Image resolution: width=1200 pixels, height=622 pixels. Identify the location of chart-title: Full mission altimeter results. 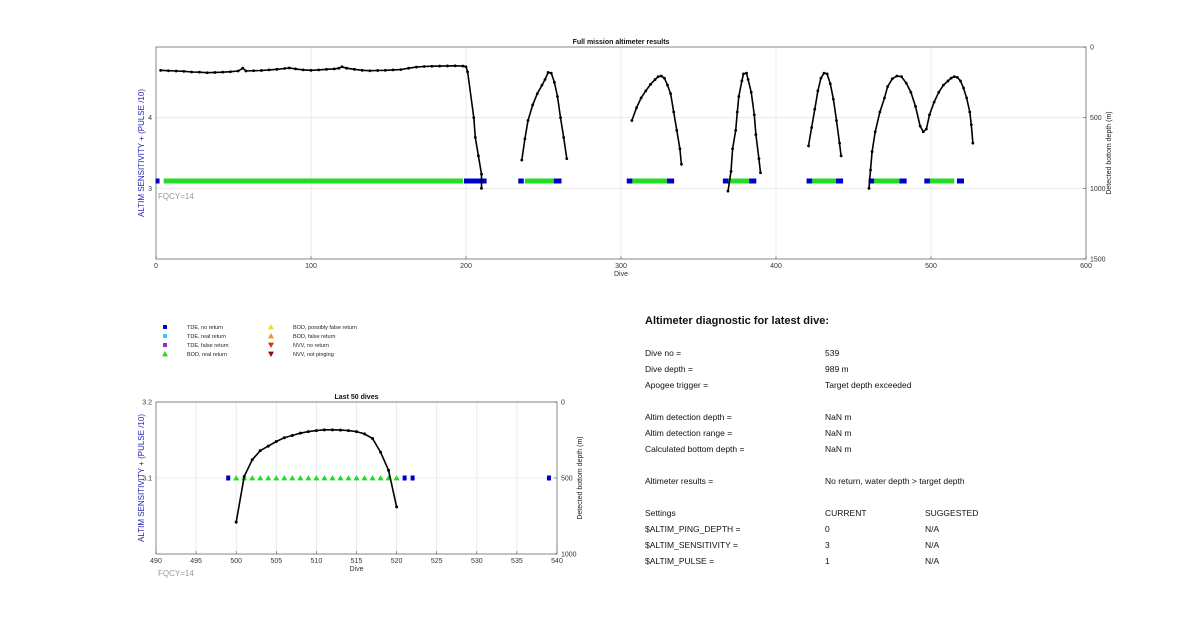
(621, 42).